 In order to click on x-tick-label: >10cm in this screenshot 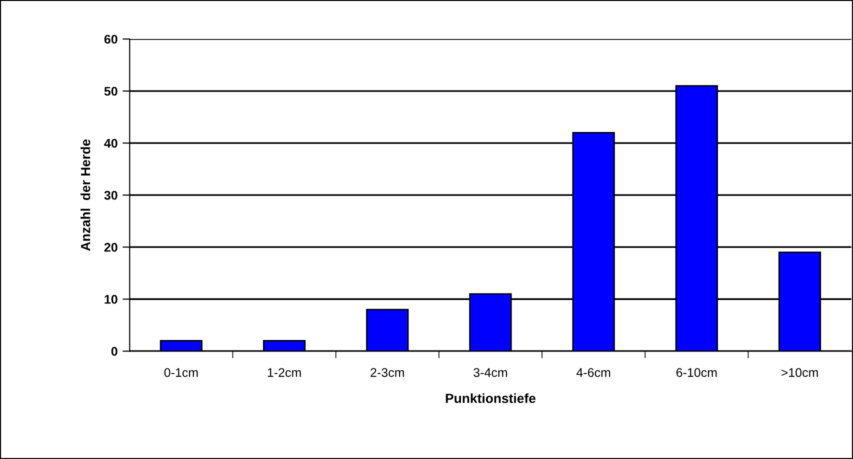, I will do `click(799, 372)`.